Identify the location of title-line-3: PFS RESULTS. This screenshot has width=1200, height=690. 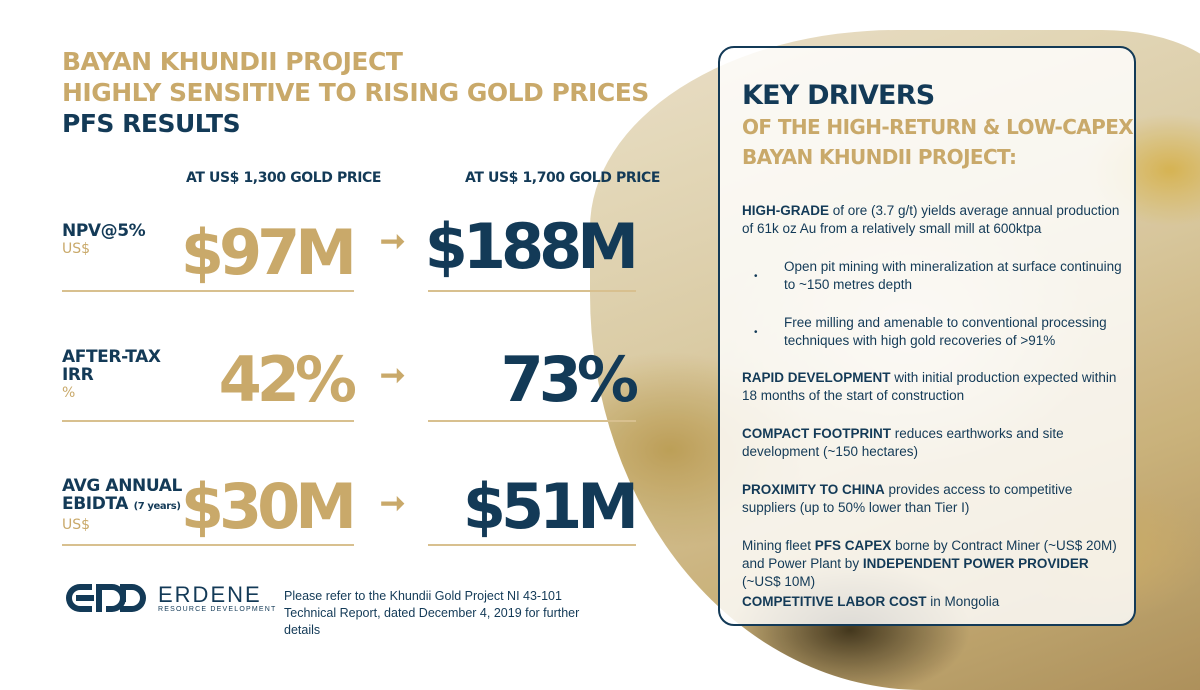
(151, 123).